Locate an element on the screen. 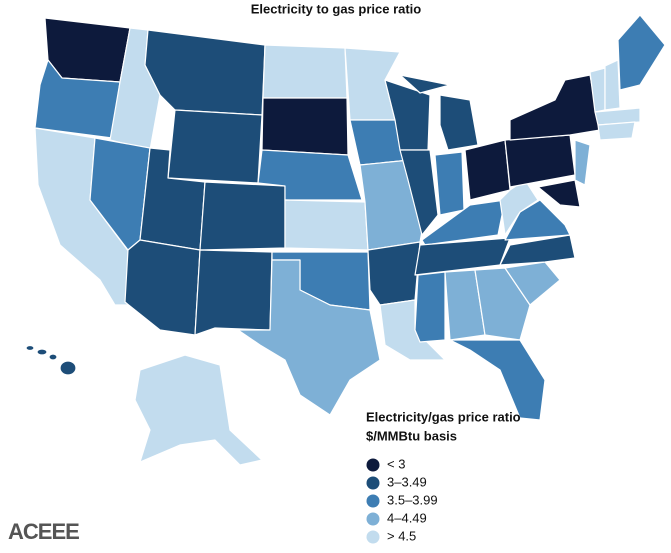 The width and height of the screenshot is (671, 553). legend-label: 3.5–3.99 is located at coordinates (412, 499).